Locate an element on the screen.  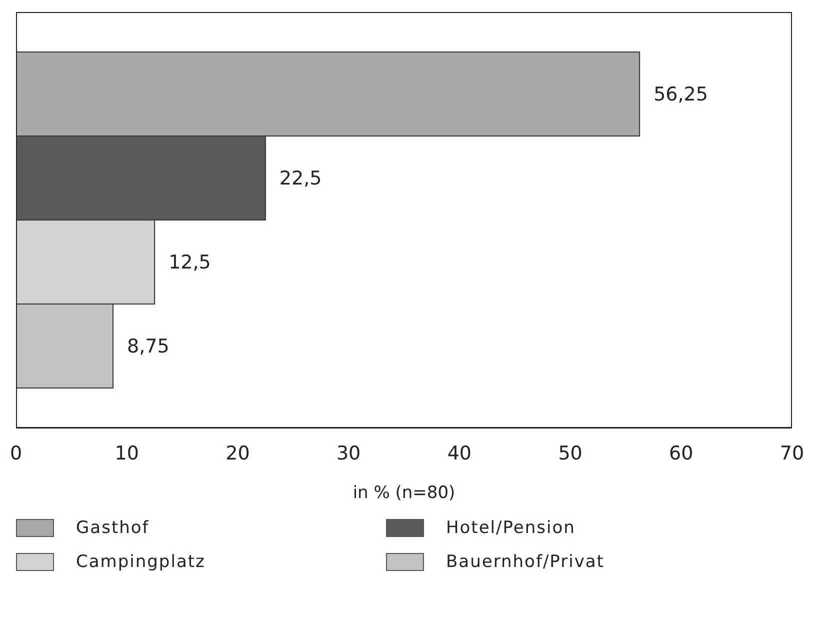
legend-label: Gasthof is located at coordinates (113, 528).